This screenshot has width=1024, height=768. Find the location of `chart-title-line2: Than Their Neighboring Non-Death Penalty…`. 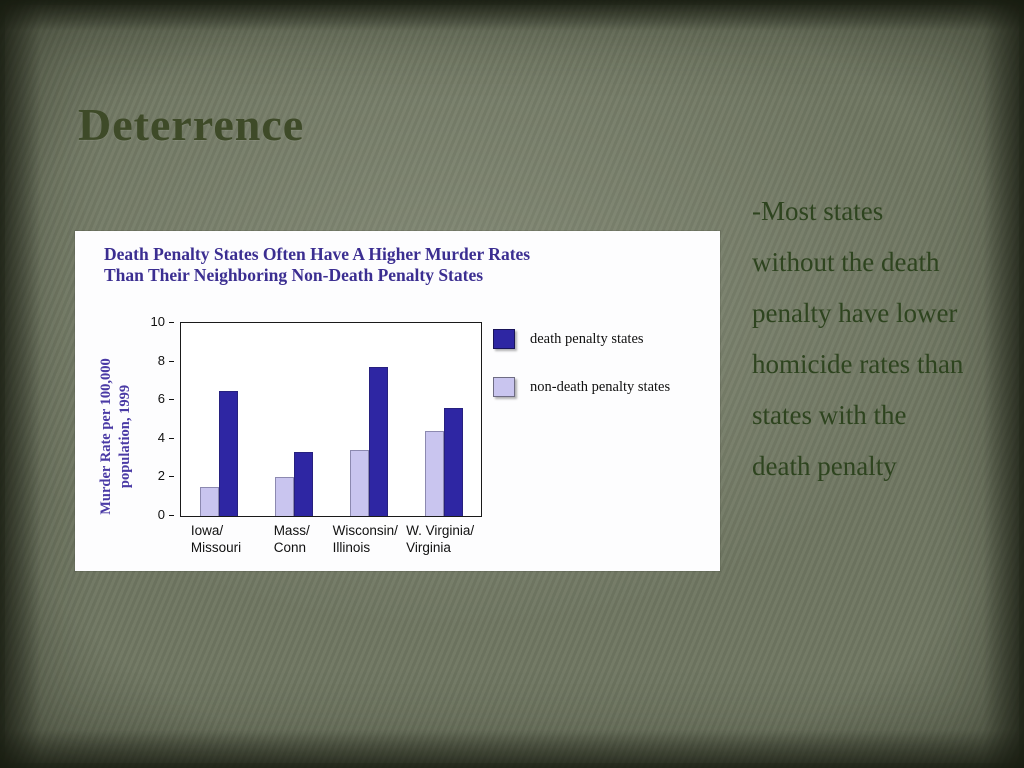

chart-title-line2: Than Their Neighboring Non-Death Penalty… is located at coordinates (294, 275).